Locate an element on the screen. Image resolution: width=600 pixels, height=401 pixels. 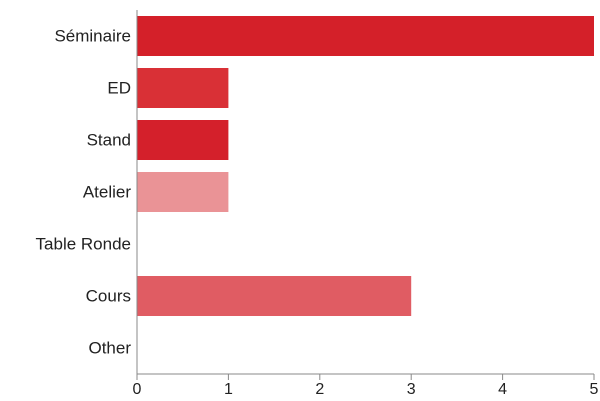
bar-ed is located at coordinates (183, 88).